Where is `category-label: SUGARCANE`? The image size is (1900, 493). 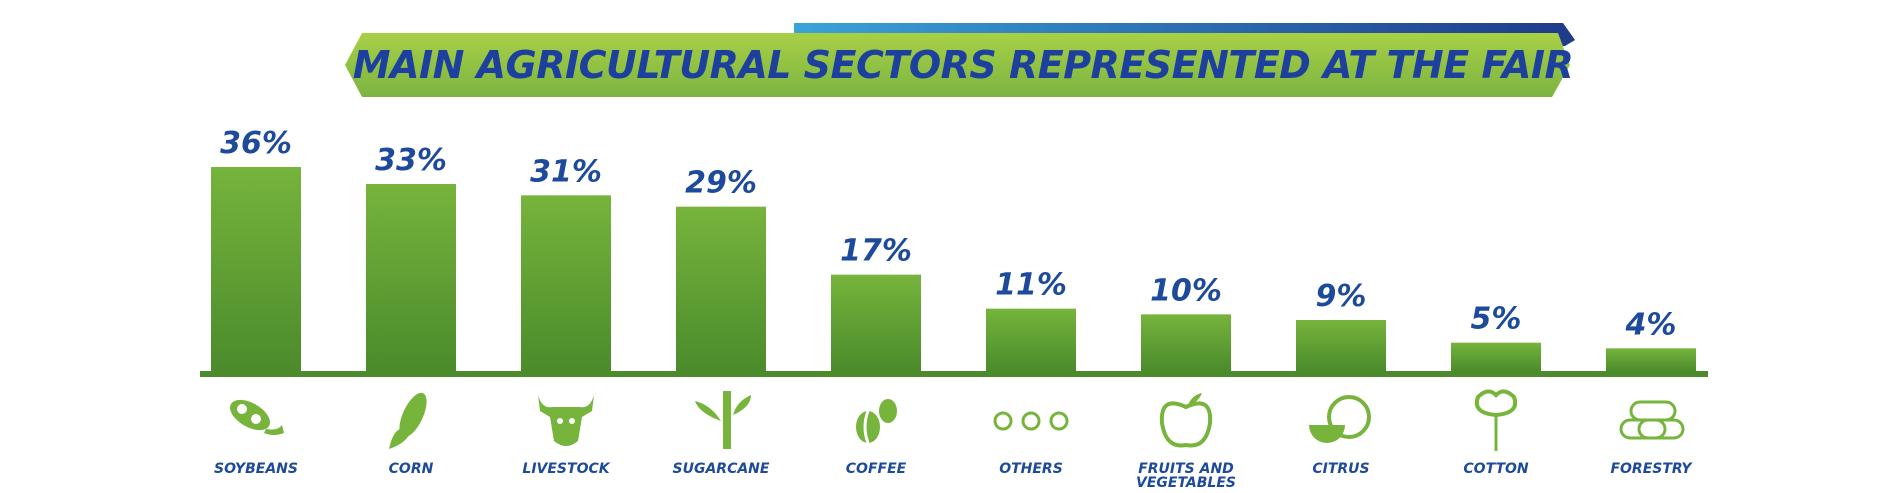 category-label: SUGARCANE is located at coordinates (721, 469).